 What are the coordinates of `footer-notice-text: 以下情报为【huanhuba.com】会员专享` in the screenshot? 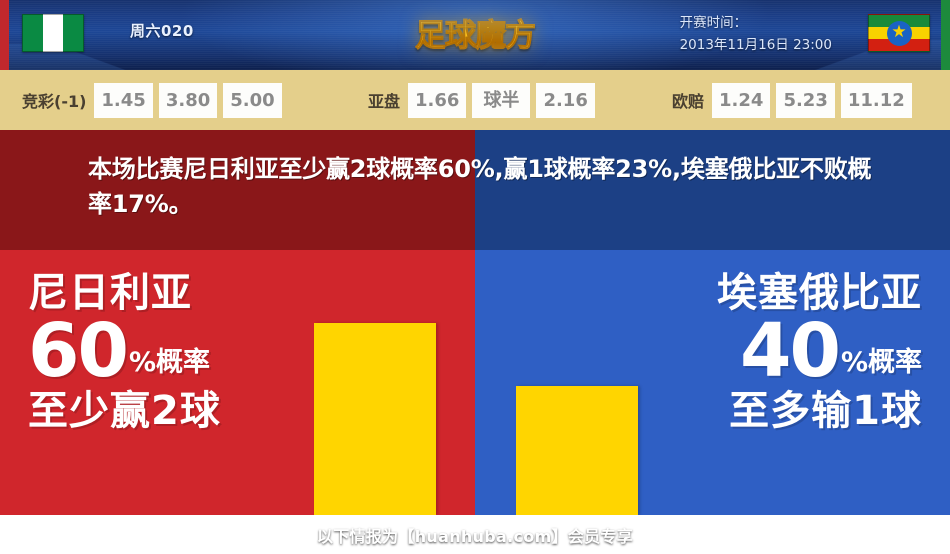 It's located at (475, 536).